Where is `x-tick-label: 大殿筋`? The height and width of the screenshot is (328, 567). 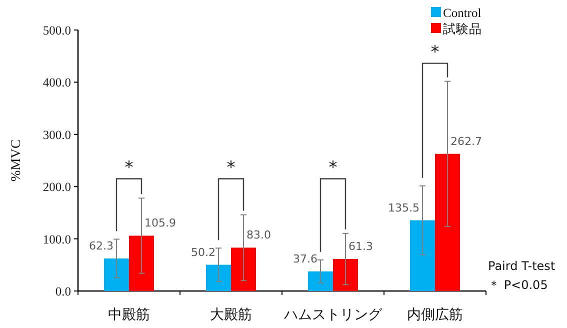
x-tick-label: 大殿筋 is located at coordinates (231, 315).